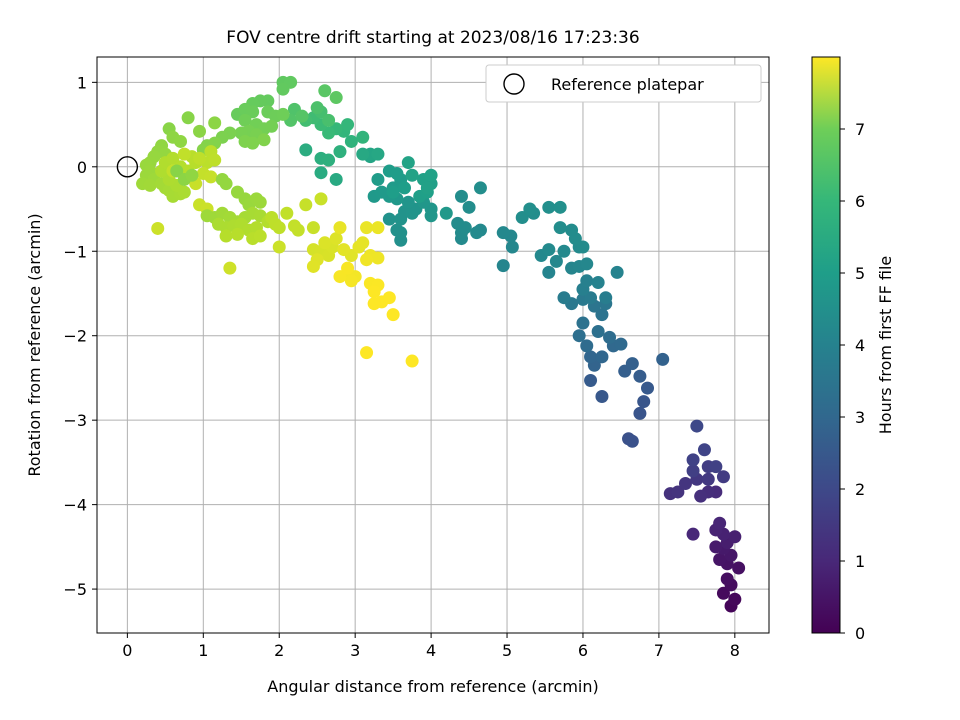 The image size is (960, 720). What do you see at coordinates (80, 336) in the screenshot?
I see `y-ticks: 1 0 −1 −2 −3 −4 −5` at bounding box center [80, 336].